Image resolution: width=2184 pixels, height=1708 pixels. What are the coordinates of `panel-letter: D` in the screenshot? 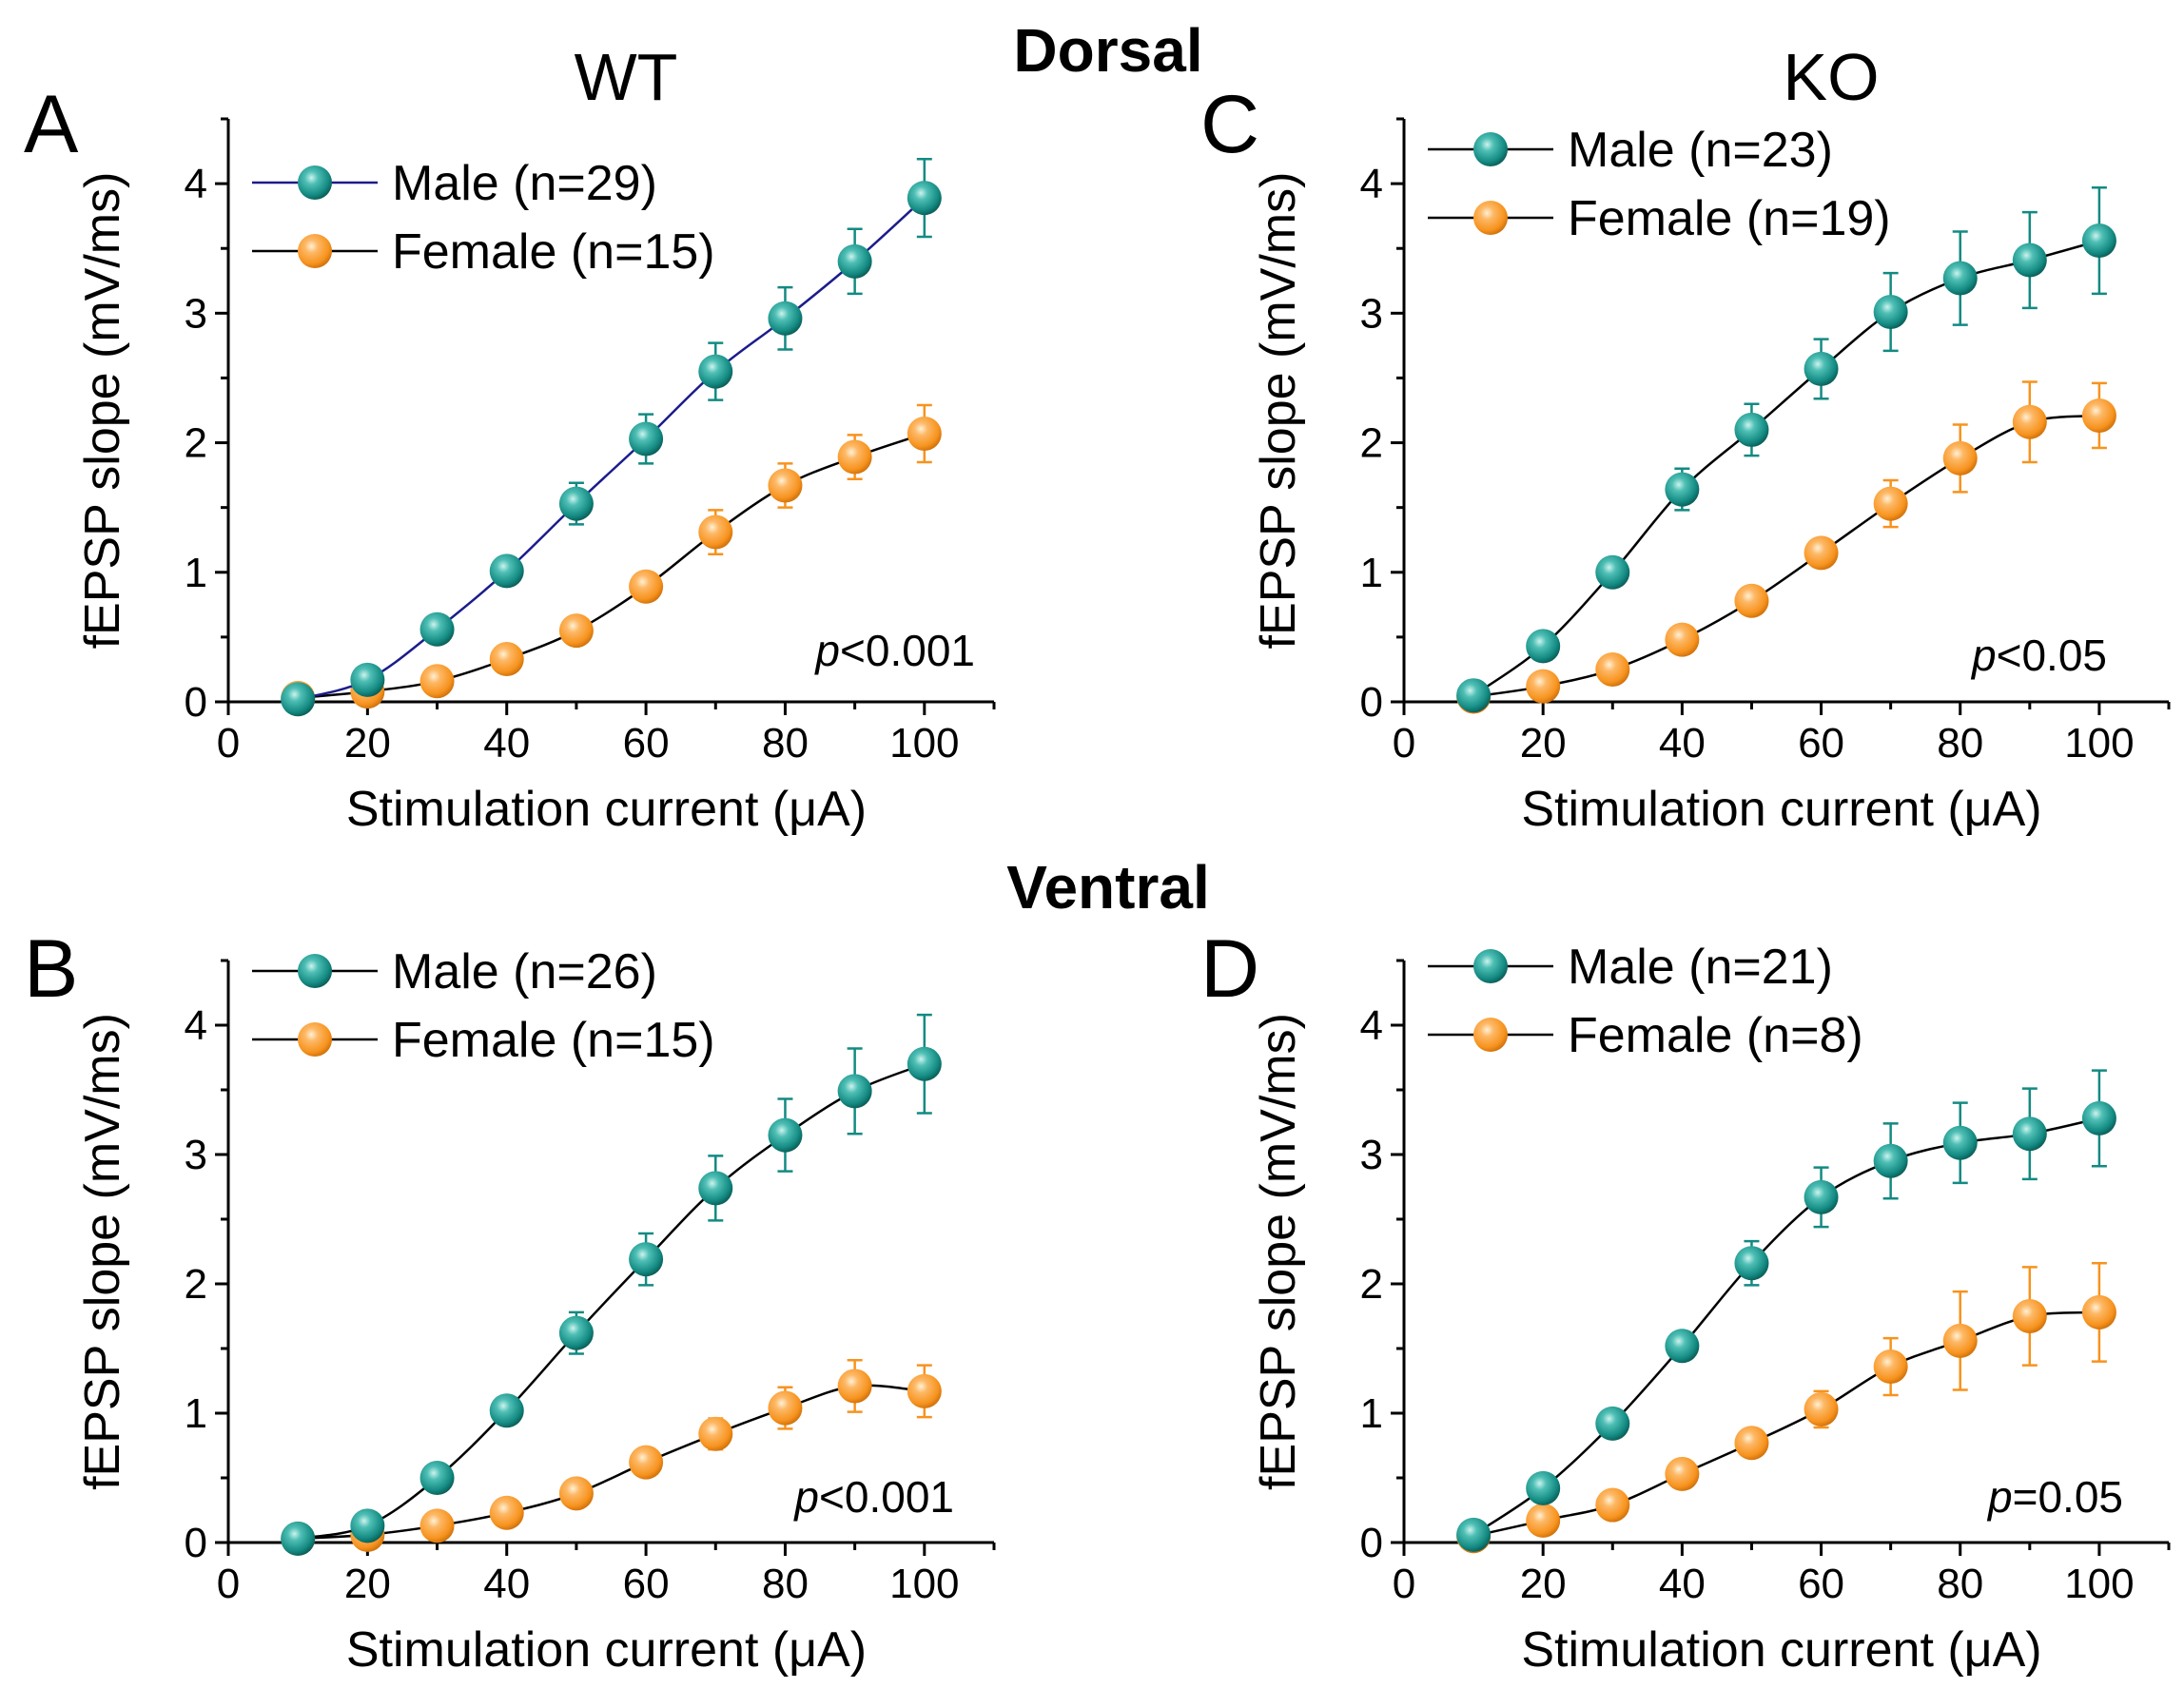 It's located at (1229, 969).